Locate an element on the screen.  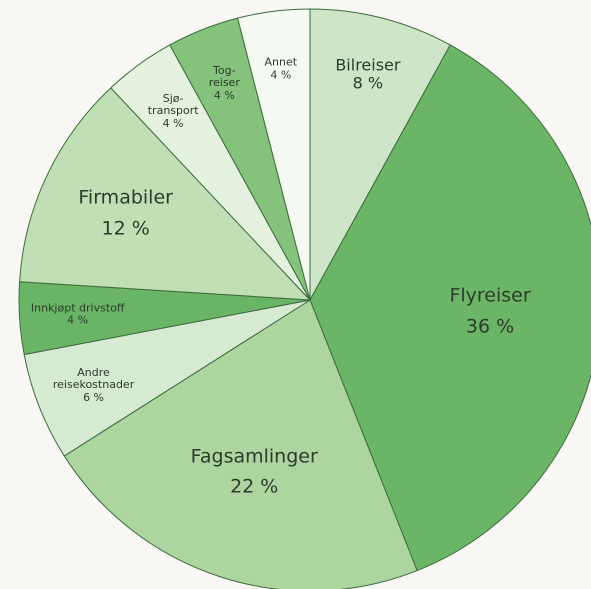
category-name: Andre reisekostnader is located at coordinates (93, 378).